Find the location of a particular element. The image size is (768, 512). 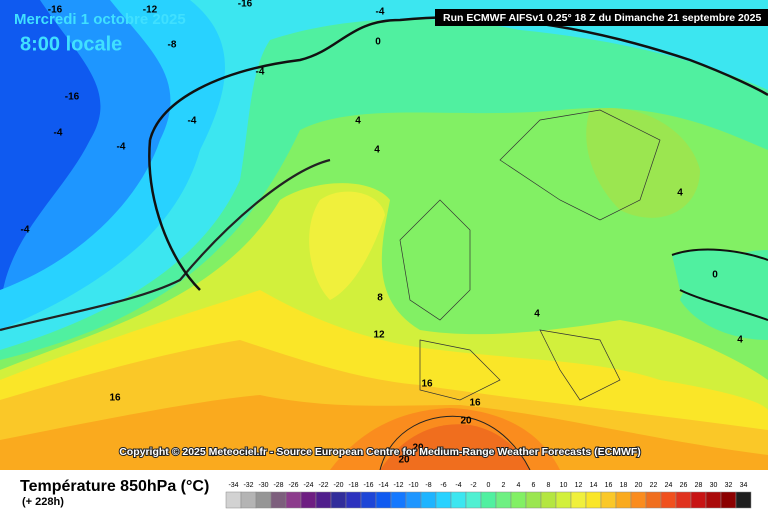

legend-label: 32 is located at coordinates (729, 485).